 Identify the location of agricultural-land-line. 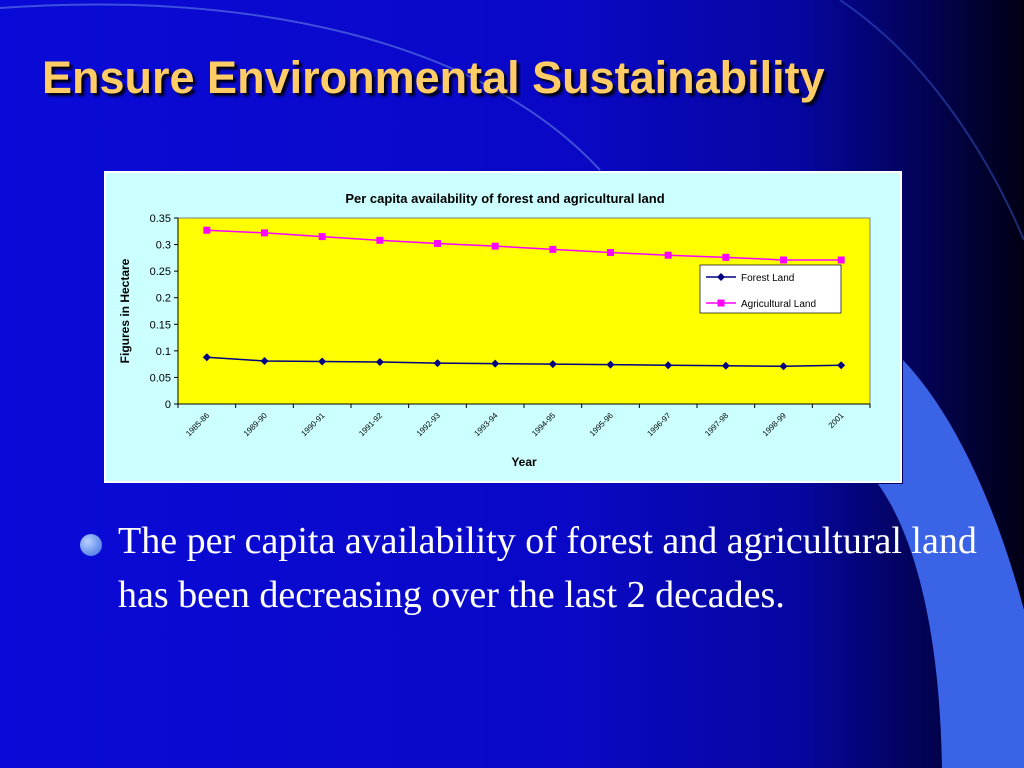
(524, 245).